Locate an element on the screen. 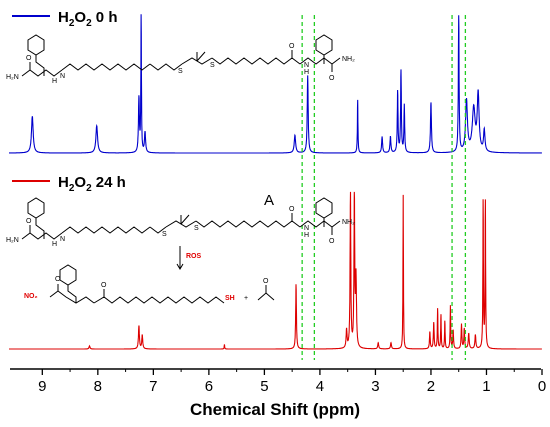  label-ros: ROS is located at coordinates (194, 256).